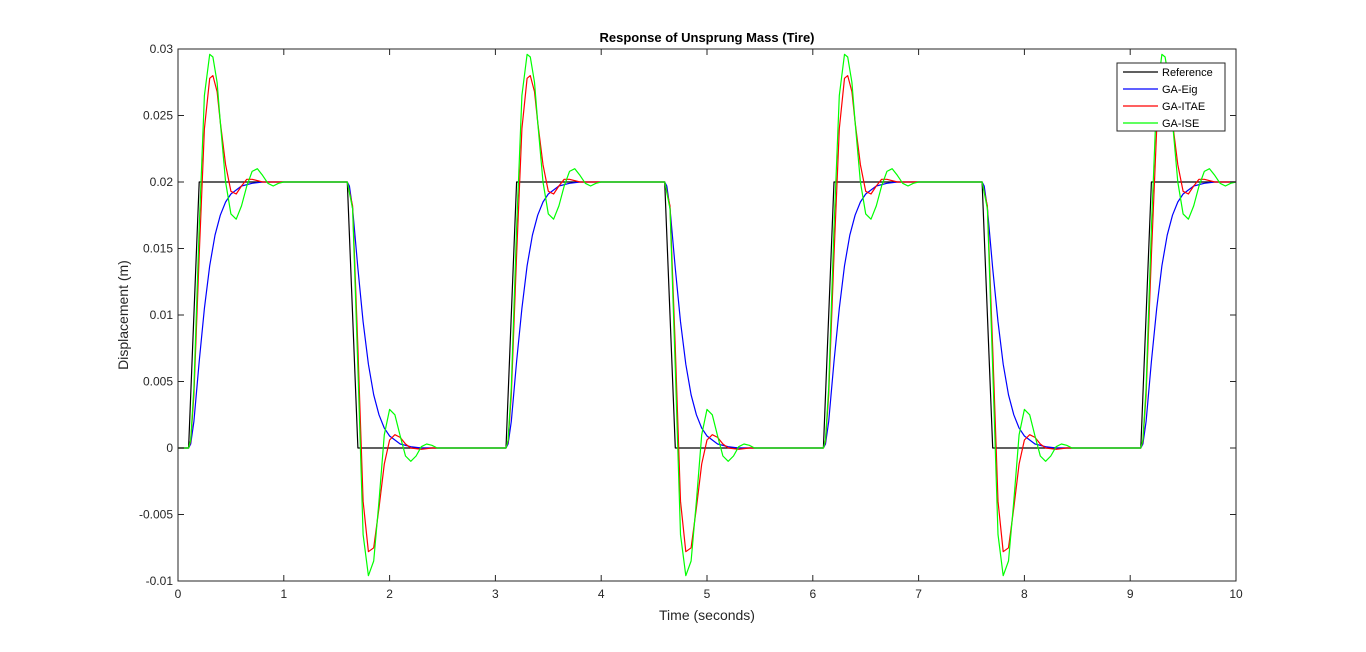 The width and height of the screenshot is (1366, 652). Describe the element at coordinates (812, 594) in the screenshot. I see `x-tick-label: 6` at that location.